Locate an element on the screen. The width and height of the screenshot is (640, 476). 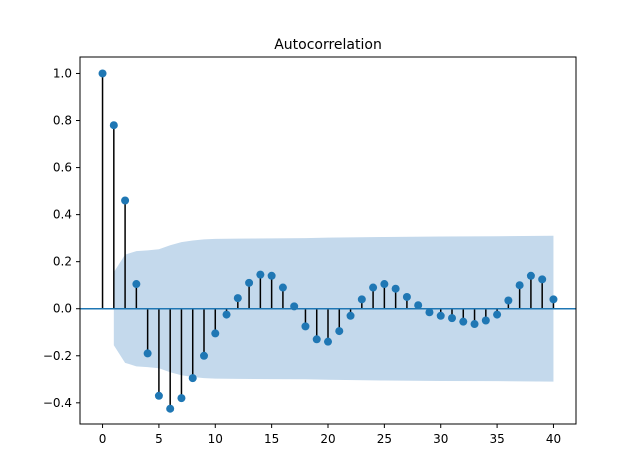
x-tick-label: 15 is located at coordinates (271, 439).